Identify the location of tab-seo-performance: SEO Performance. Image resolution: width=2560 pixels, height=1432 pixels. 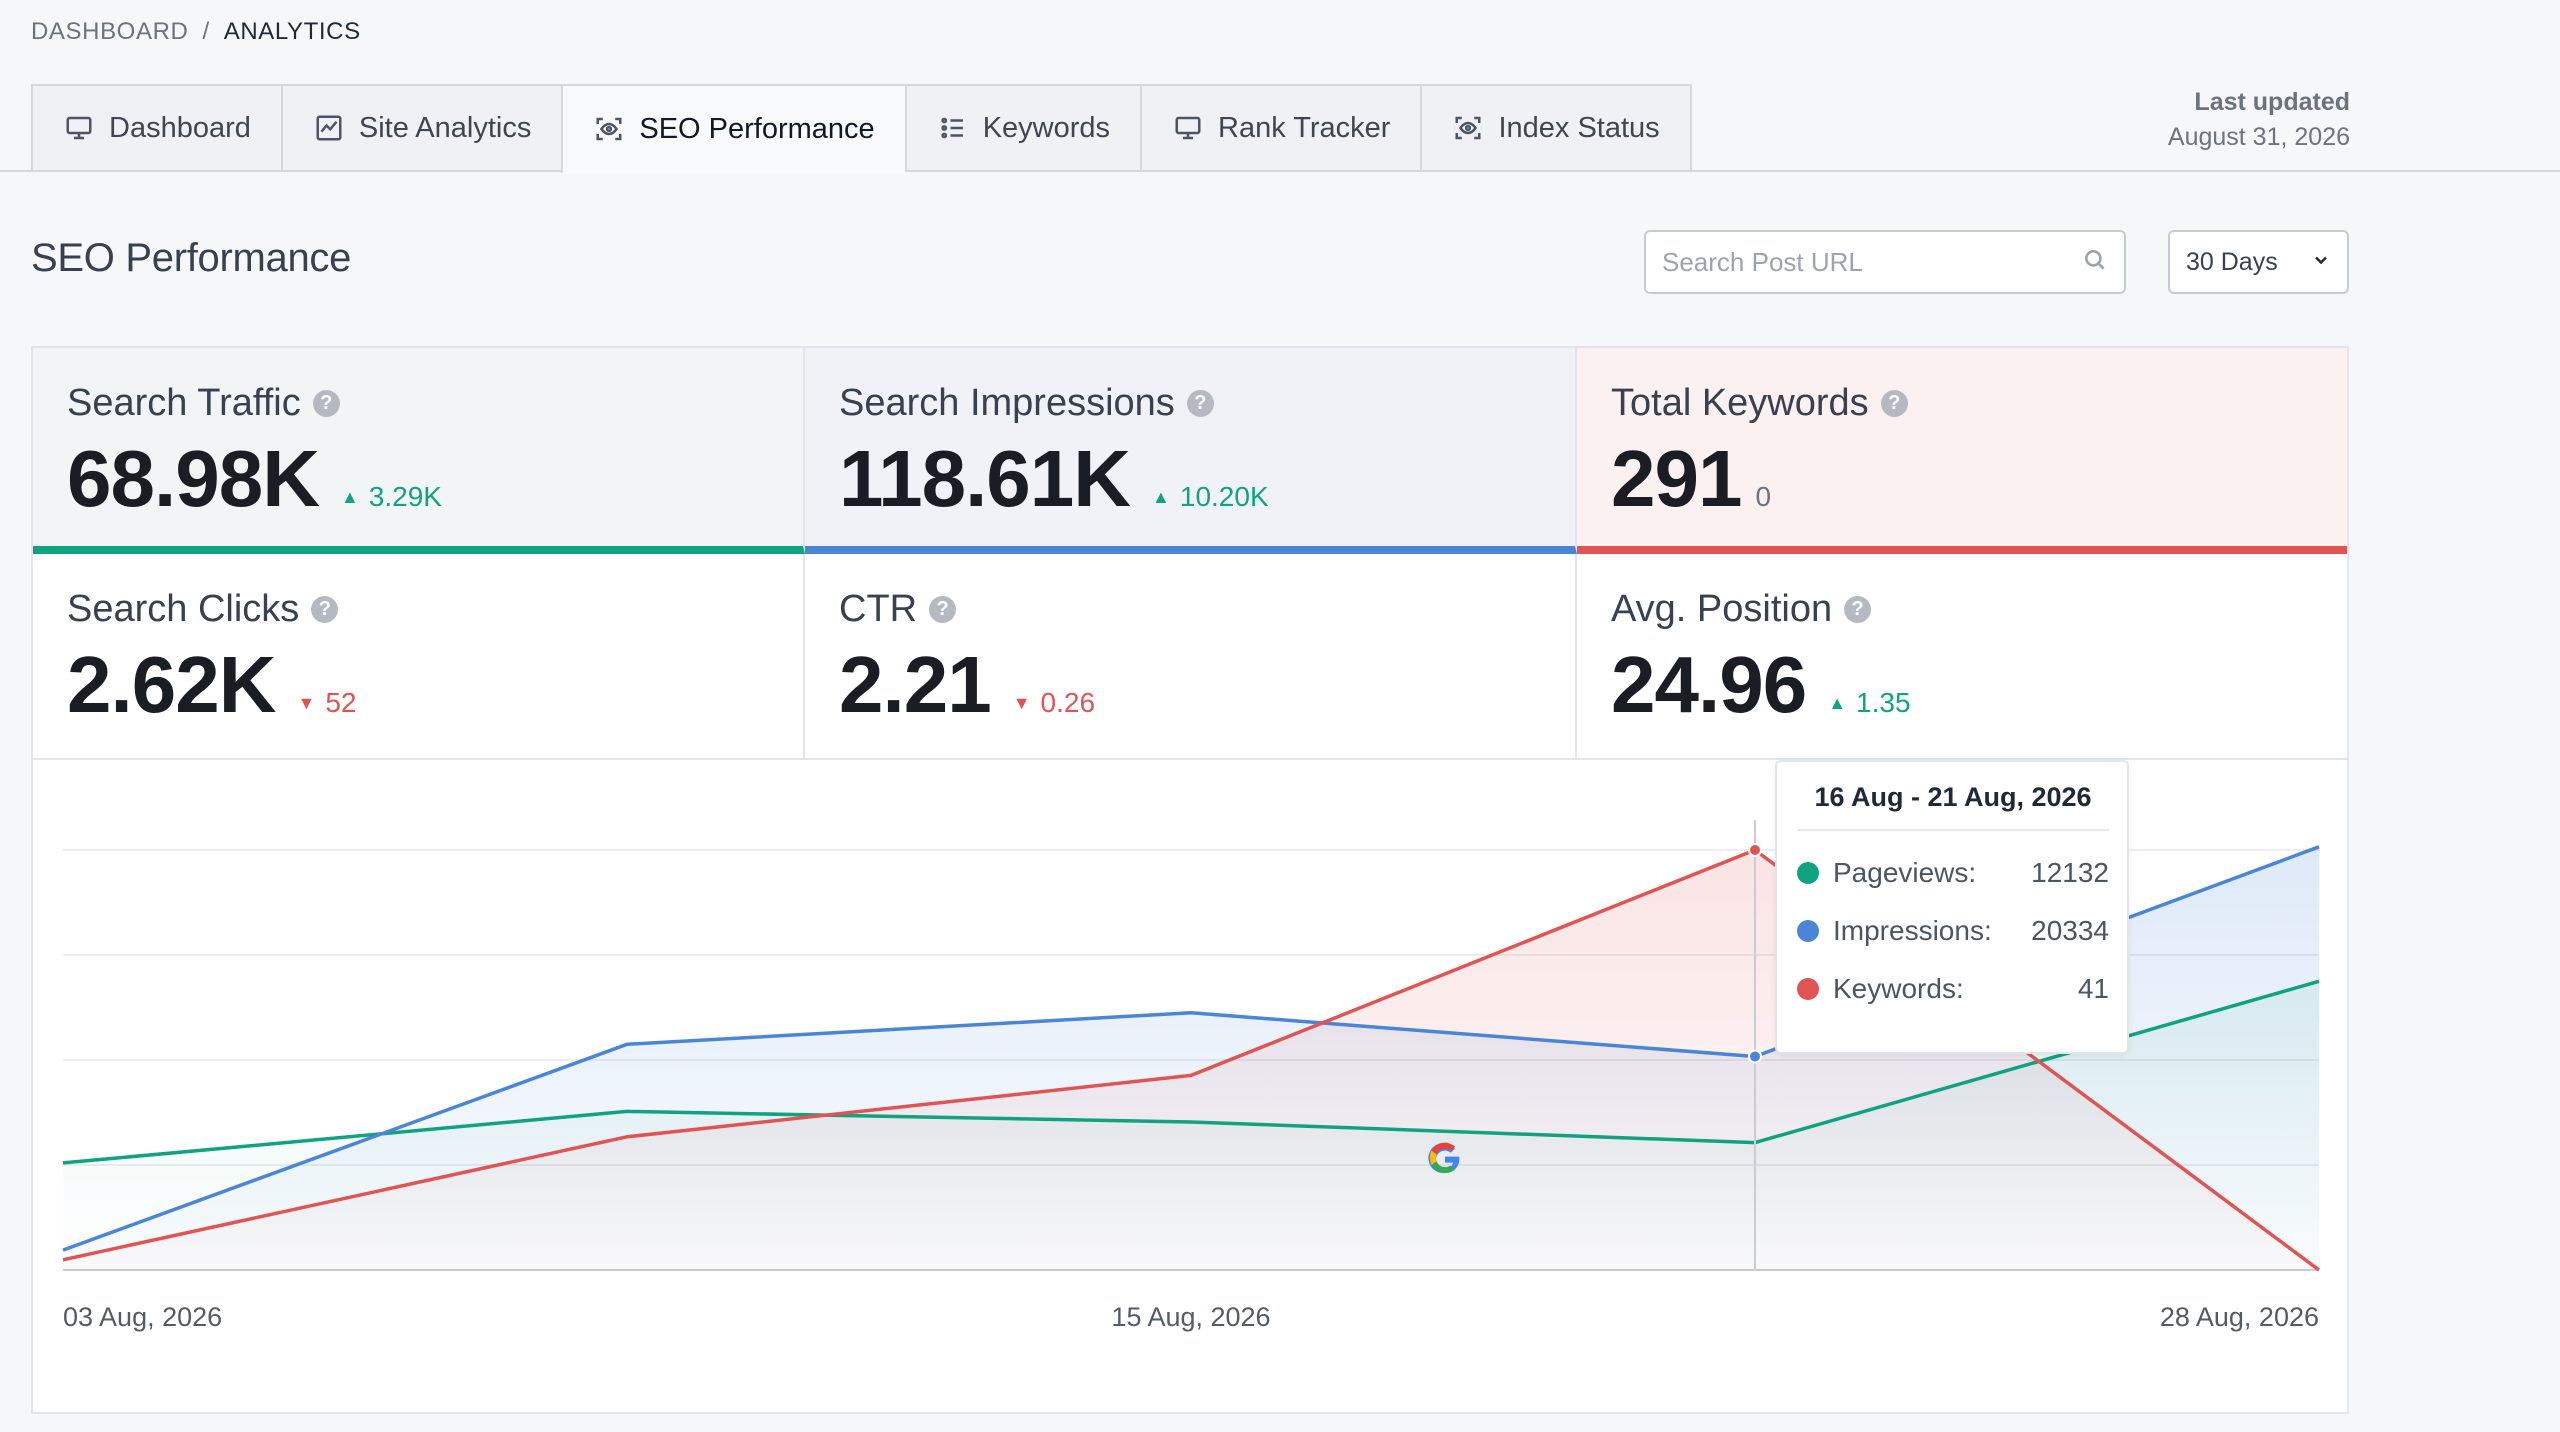
(733, 129).